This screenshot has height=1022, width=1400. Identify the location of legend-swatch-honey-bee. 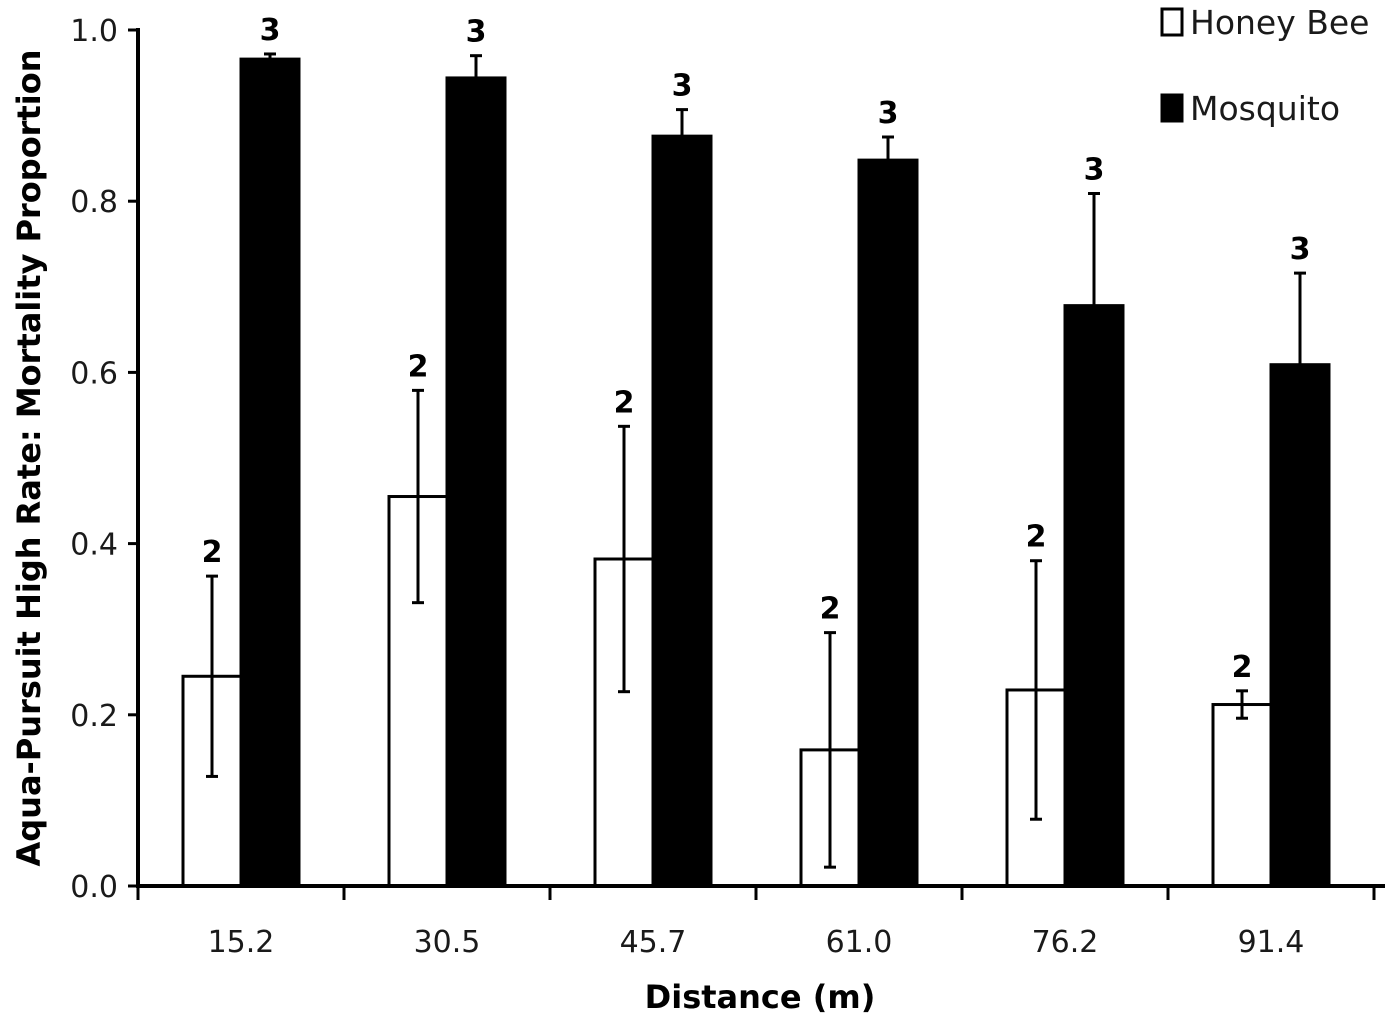
(1172, 22).